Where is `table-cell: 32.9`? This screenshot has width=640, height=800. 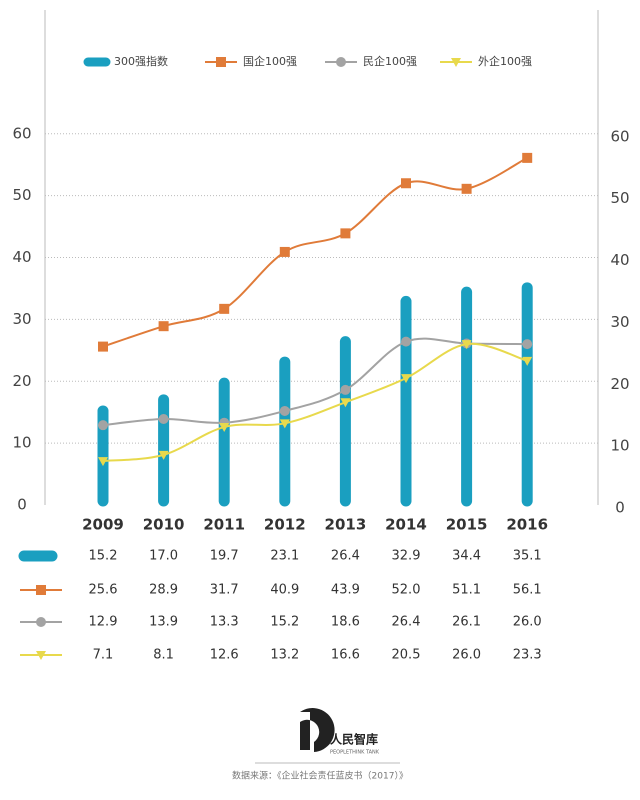
table-cell: 32.9 is located at coordinates (406, 556).